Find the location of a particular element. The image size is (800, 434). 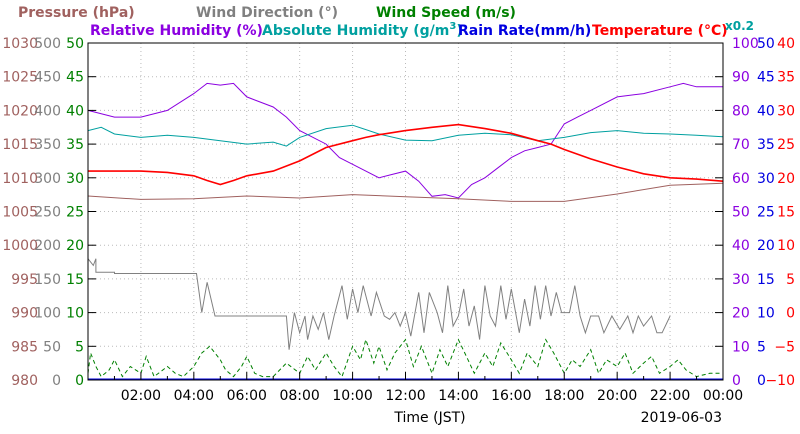

wind-direction-tick-label: 200 is located at coordinates (47, 246).